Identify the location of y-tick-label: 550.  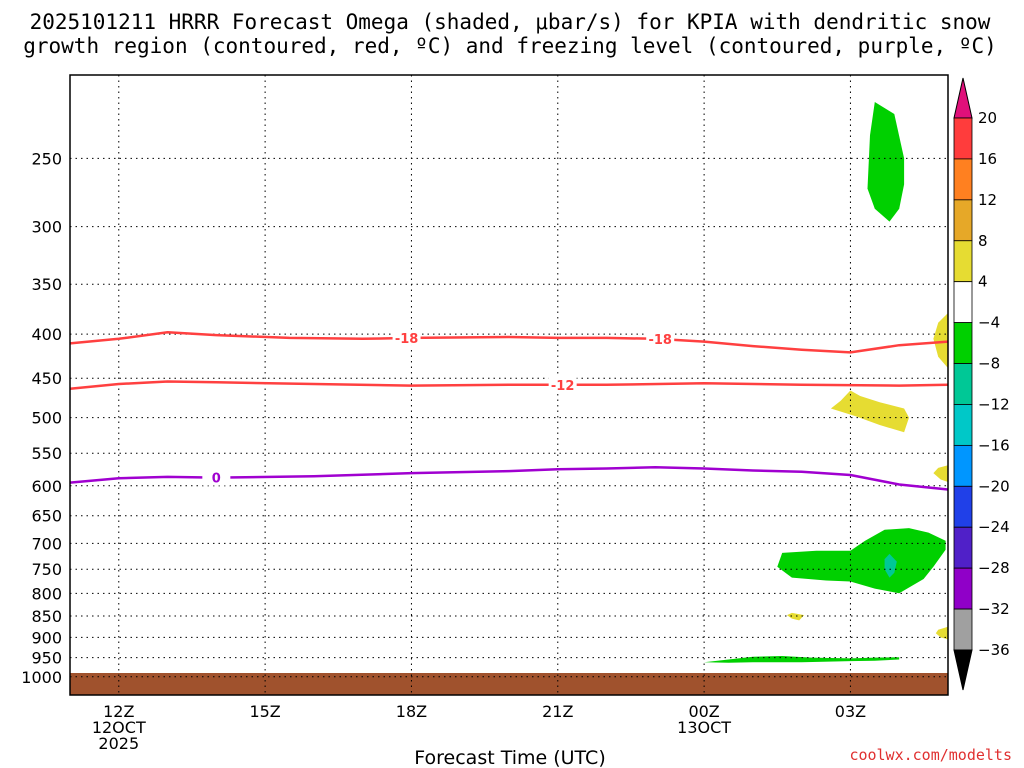
(46, 453).